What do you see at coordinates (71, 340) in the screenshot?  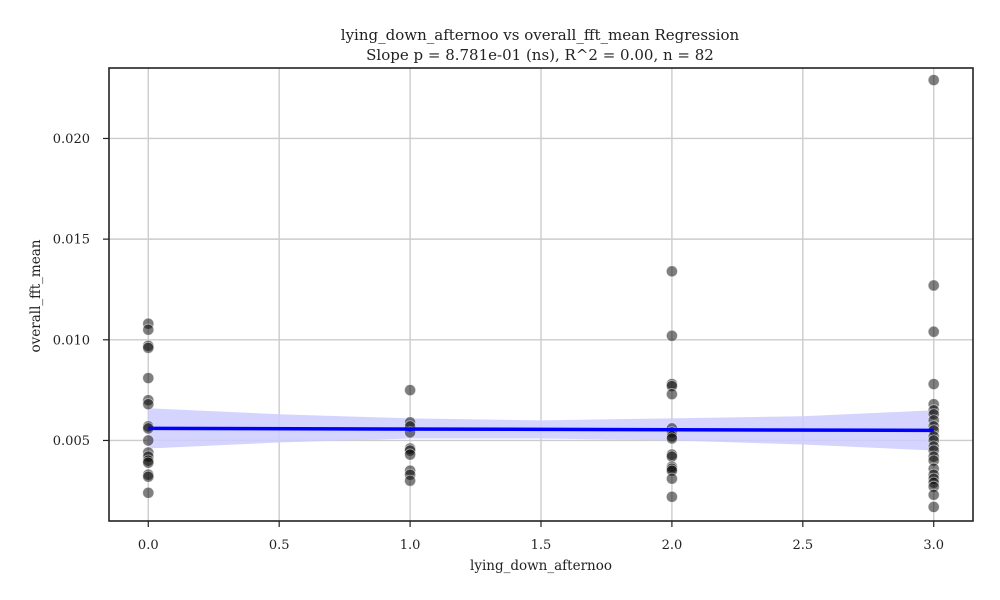 I see `y-tick-label: 0.010` at bounding box center [71, 340].